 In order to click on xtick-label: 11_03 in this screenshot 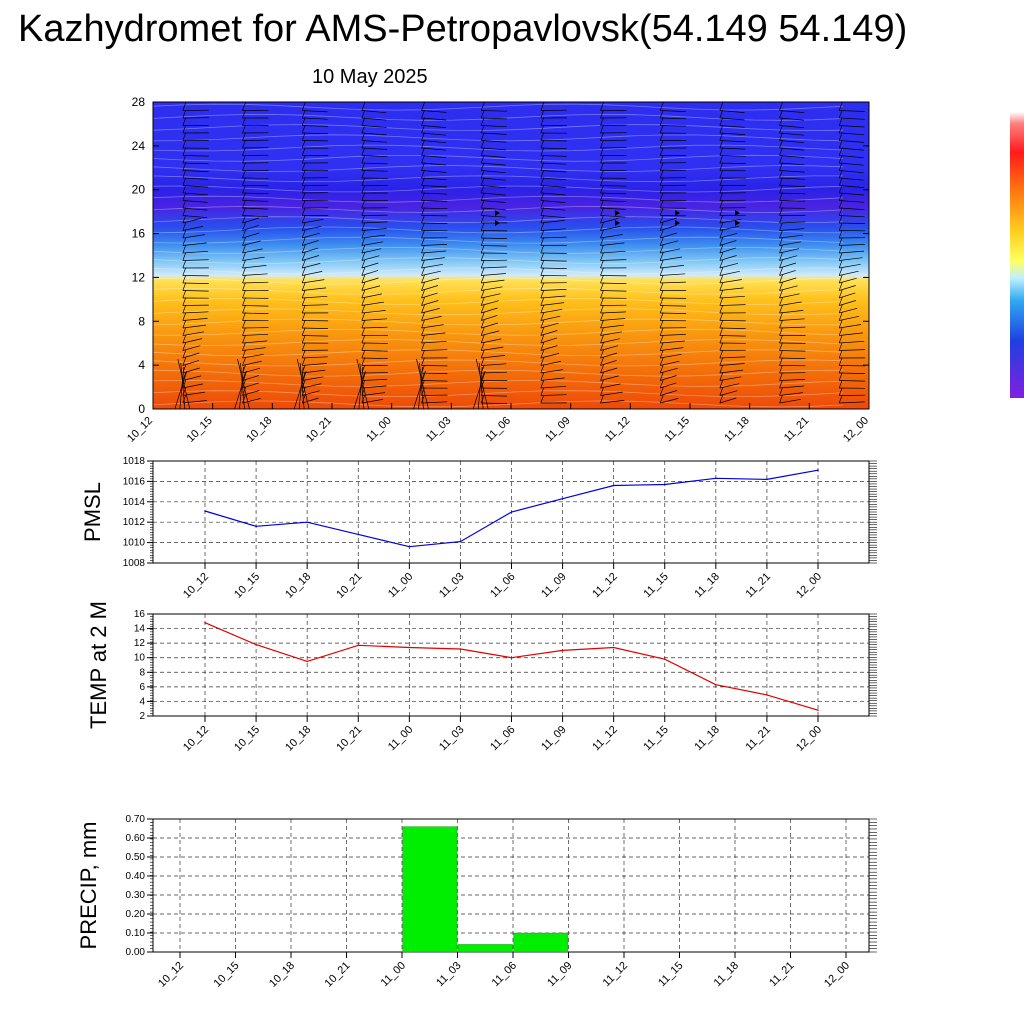, I will do `click(452, 739)`.